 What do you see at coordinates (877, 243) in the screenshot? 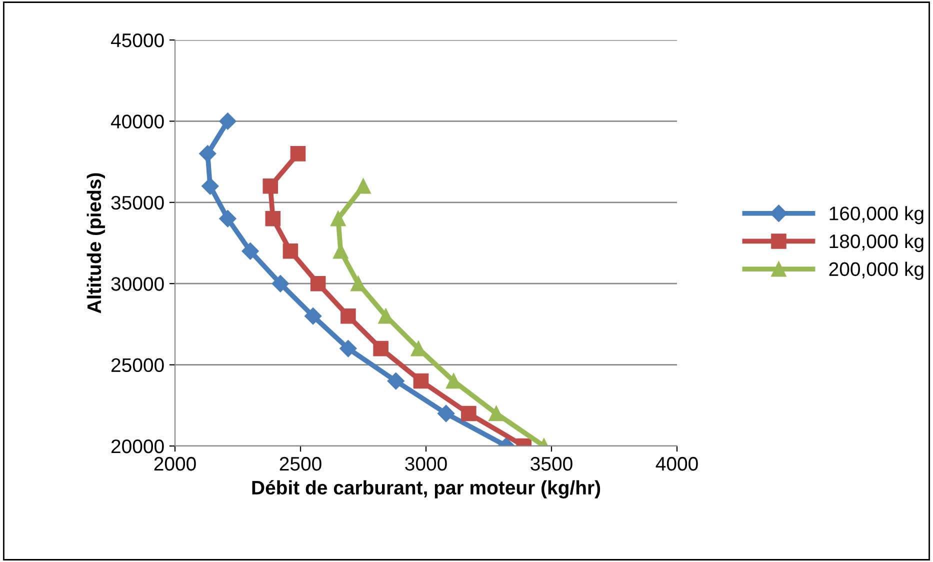
I see `legend-label: 180,000 kg` at bounding box center [877, 243].